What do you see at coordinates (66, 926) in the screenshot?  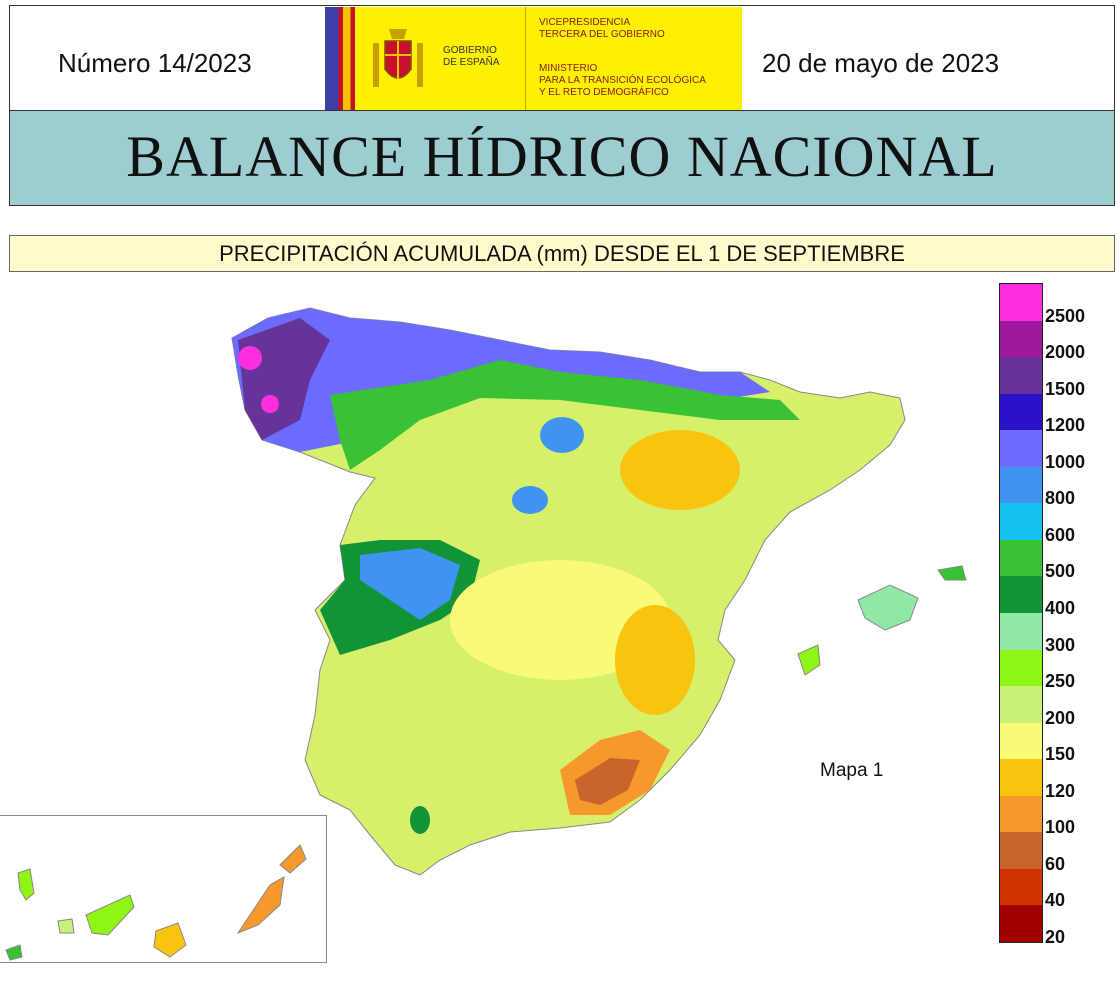 I see `la-gomera-island` at bounding box center [66, 926].